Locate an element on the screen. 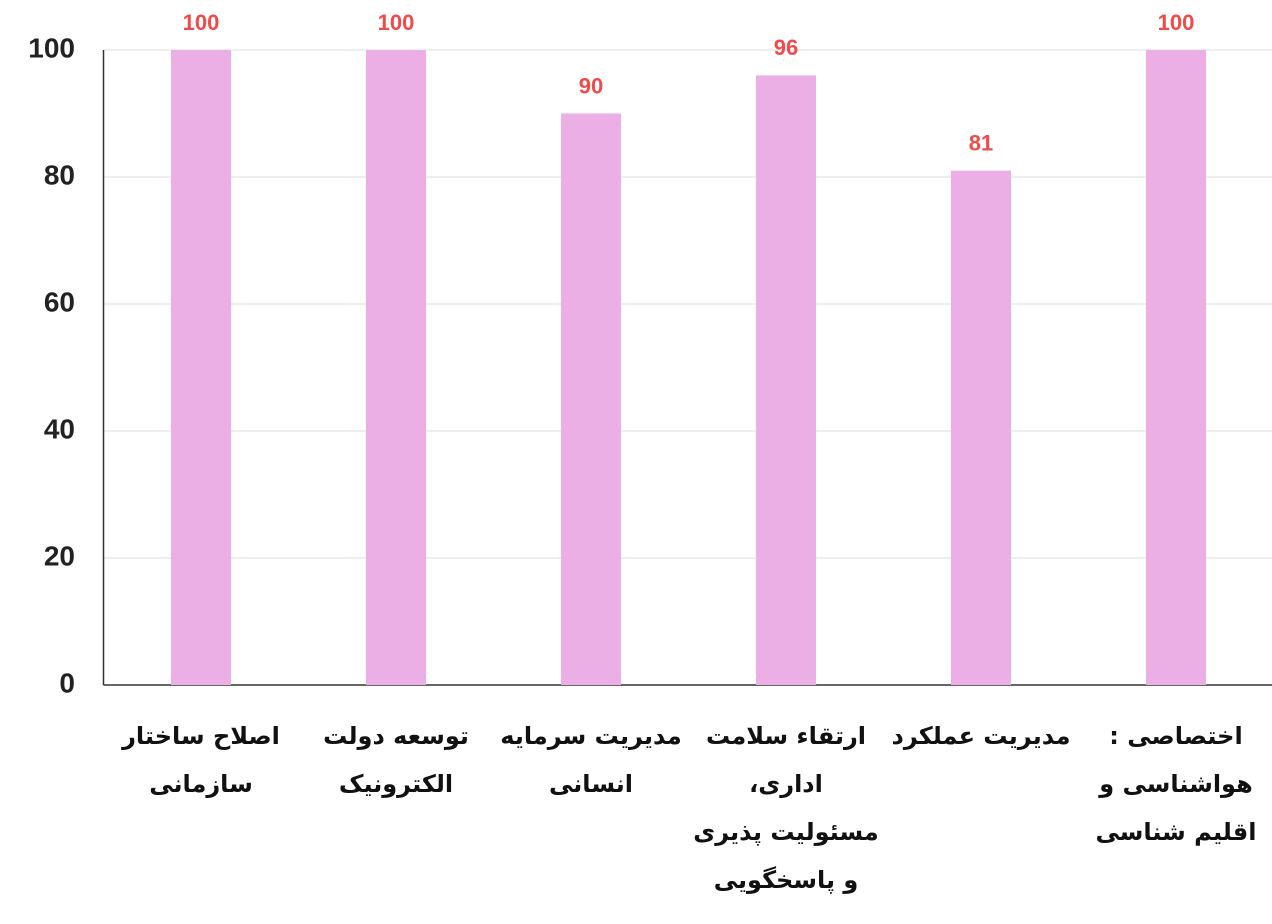  value-label: 90 is located at coordinates (591, 85).